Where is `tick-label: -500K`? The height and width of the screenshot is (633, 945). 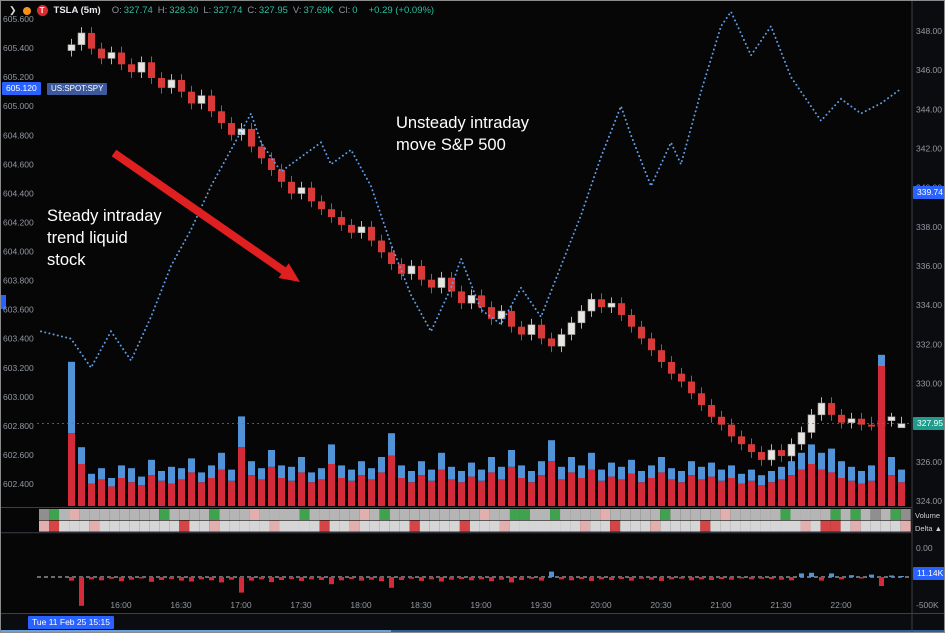
tick-label: -500K is located at coordinates (927, 605).